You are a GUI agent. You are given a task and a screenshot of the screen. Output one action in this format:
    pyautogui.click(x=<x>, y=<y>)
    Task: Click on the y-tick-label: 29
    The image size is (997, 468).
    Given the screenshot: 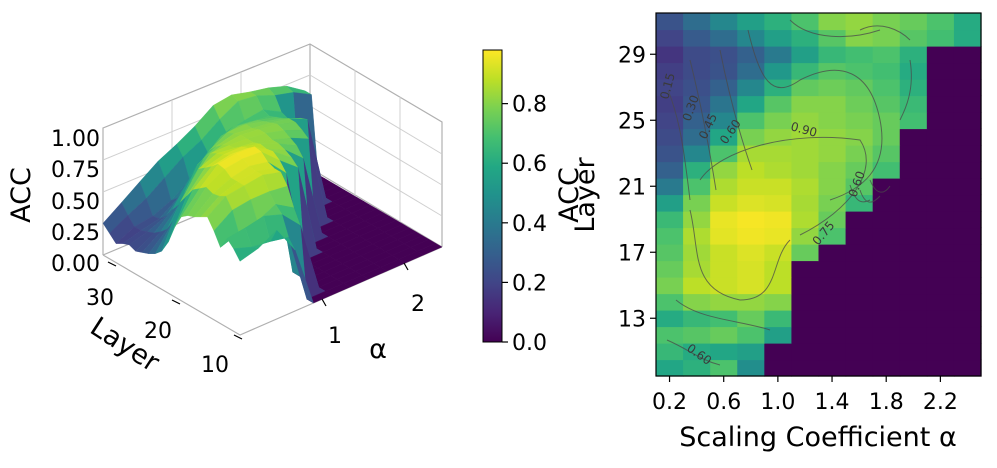 What is the action you would take?
    pyautogui.click(x=632, y=55)
    